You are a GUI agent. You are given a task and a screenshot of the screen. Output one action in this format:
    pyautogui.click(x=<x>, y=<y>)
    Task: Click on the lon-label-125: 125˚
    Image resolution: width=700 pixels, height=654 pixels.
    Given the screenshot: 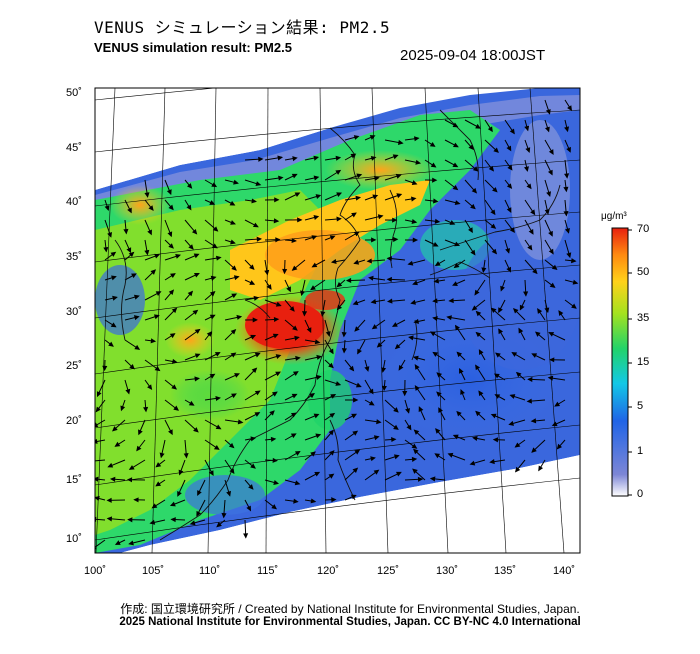 What is the action you would take?
    pyautogui.click(x=388, y=571)
    